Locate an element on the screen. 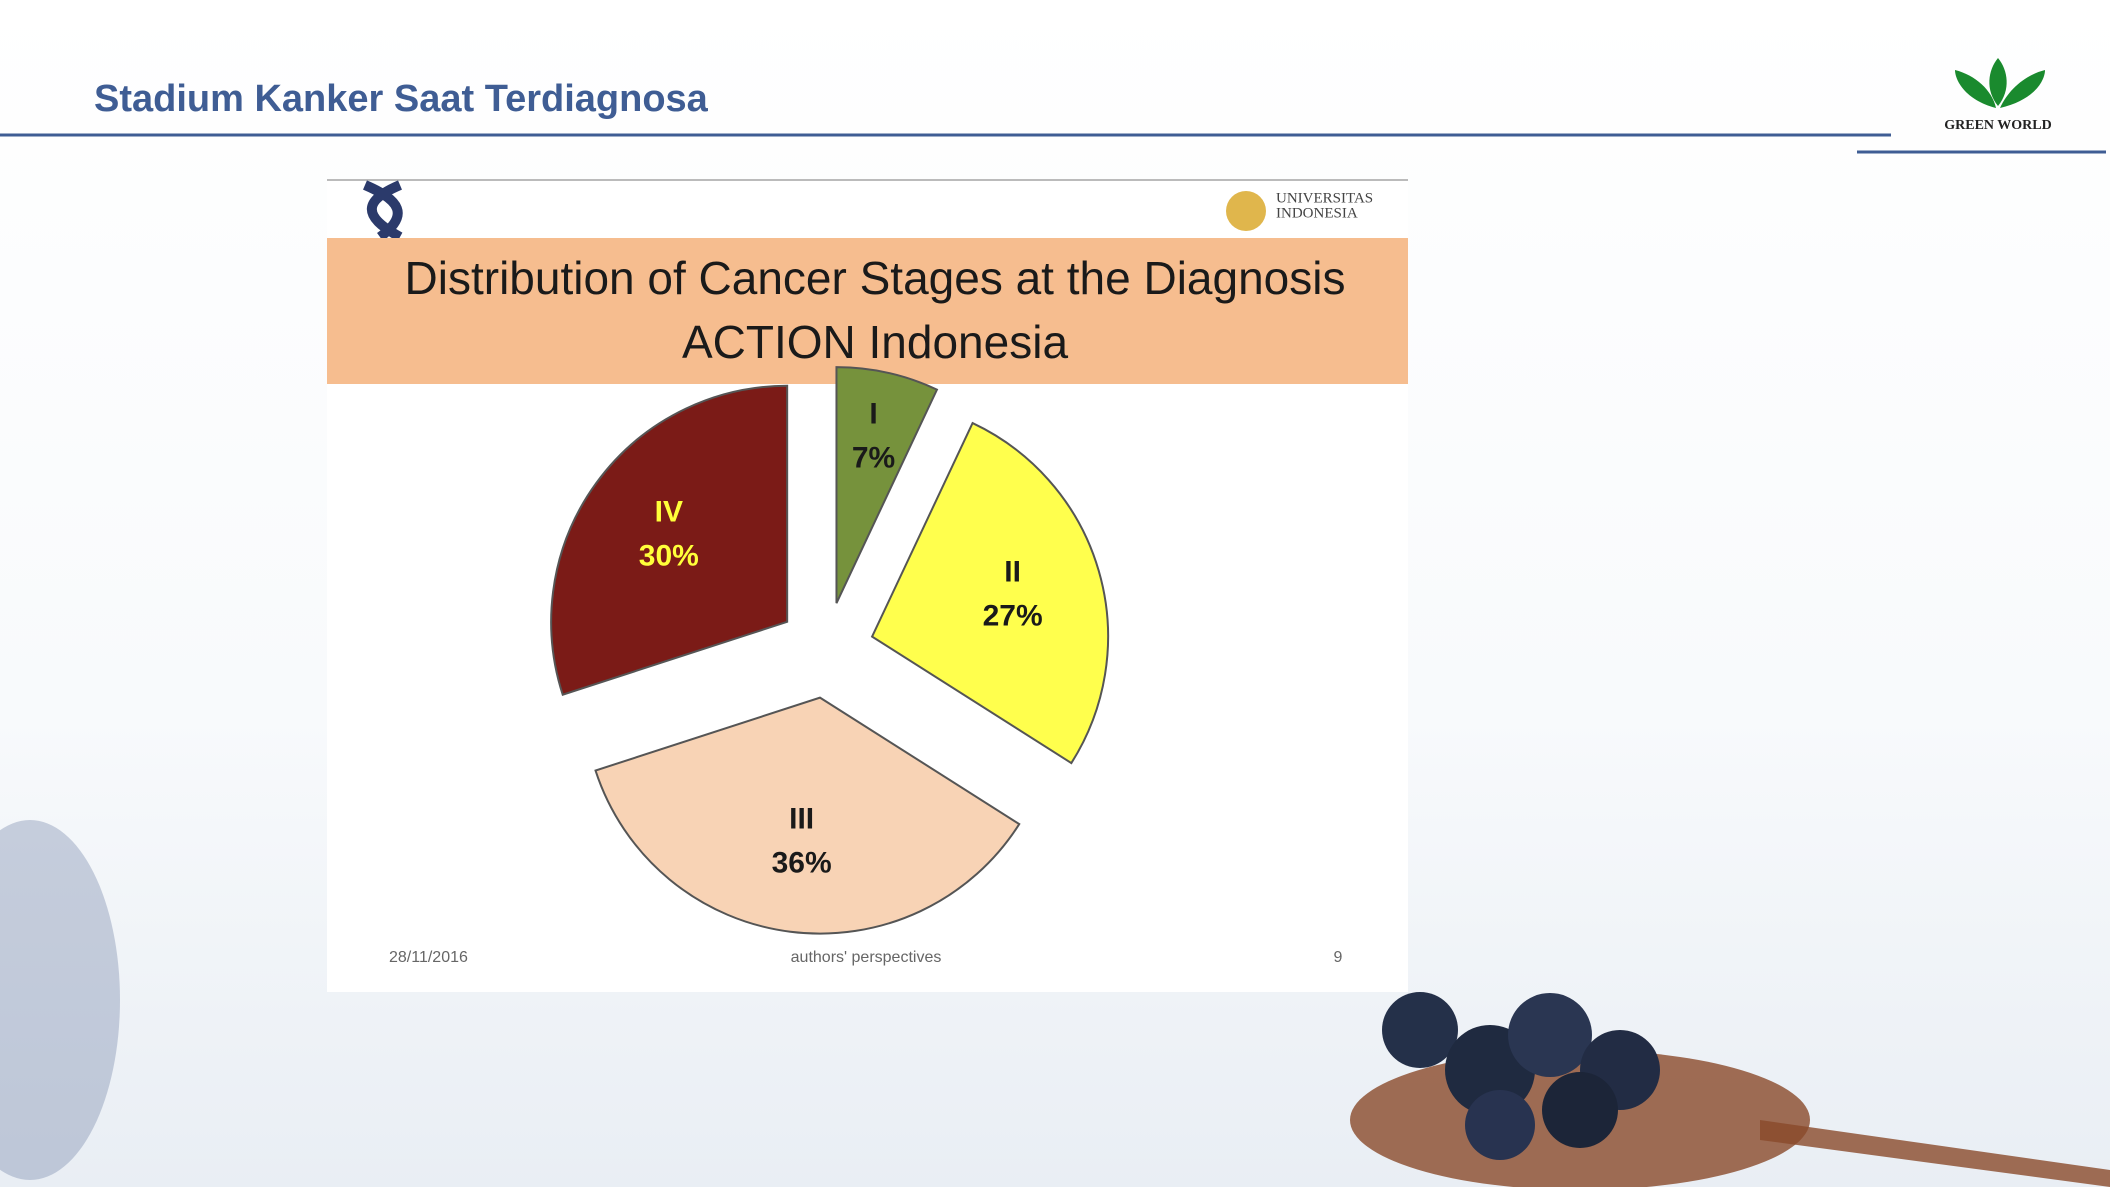  footer-page: 9 is located at coordinates (1338, 957).